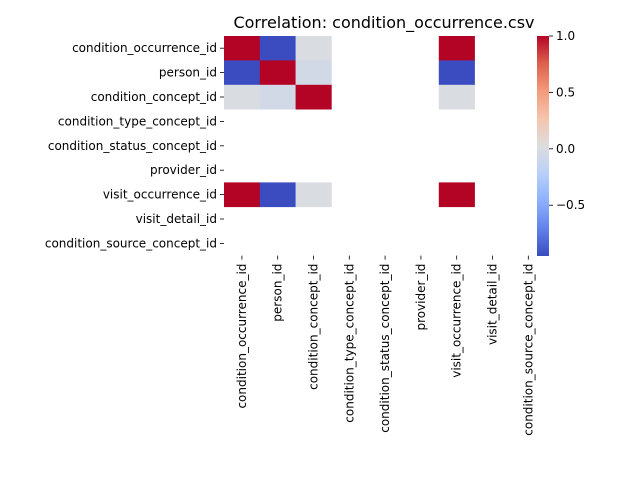  Describe the element at coordinates (528, 350) in the screenshot. I see `column-tick-label: condition_source_concept_id` at that location.